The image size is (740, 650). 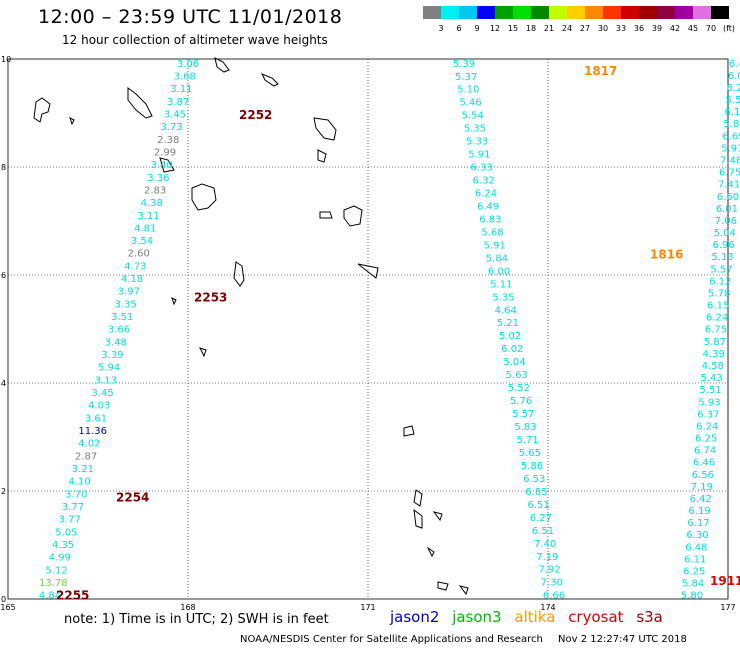 I want to click on wave-height-value: 5.68, so click(x=492, y=232).